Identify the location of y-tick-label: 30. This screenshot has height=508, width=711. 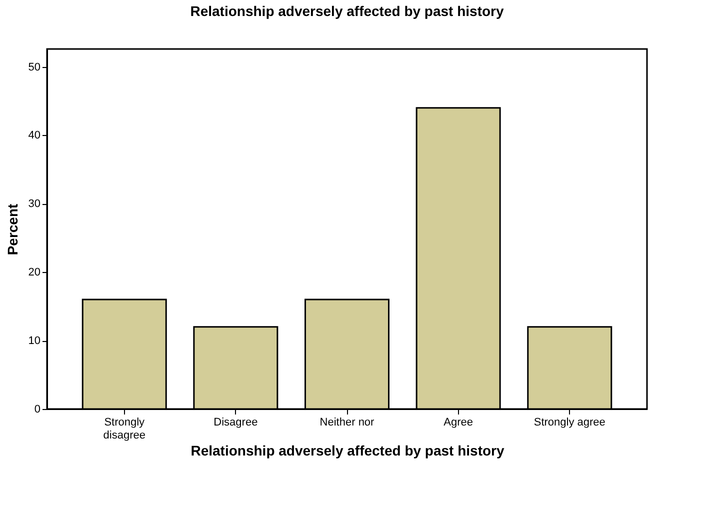
(34, 204).